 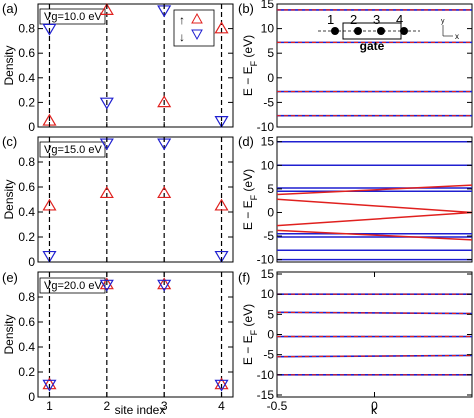 What do you see at coordinates (10, 8) in the screenshot?
I see `panel-label: (a)` at bounding box center [10, 8].